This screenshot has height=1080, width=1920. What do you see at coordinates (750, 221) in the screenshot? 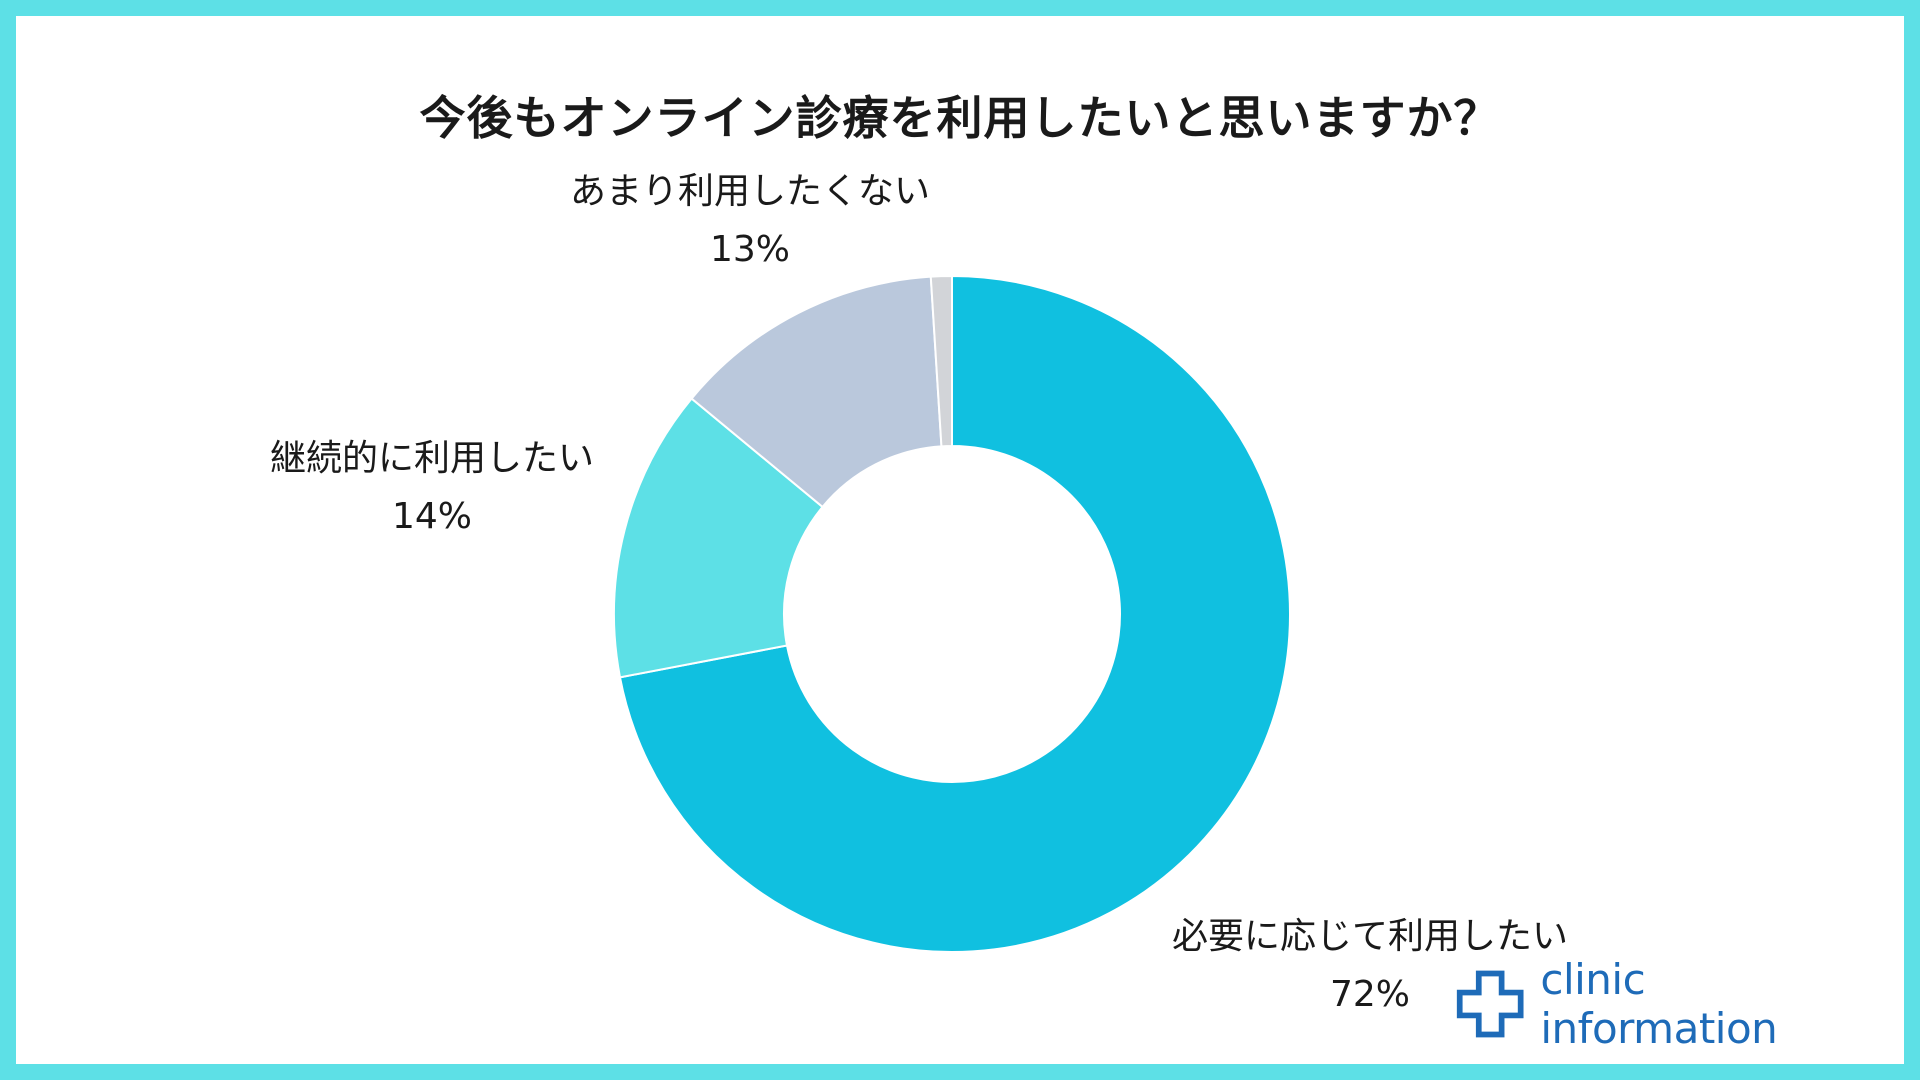
I see `slice-label-reluctant: あまり利用したくない 13%` at bounding box center [750, 221].